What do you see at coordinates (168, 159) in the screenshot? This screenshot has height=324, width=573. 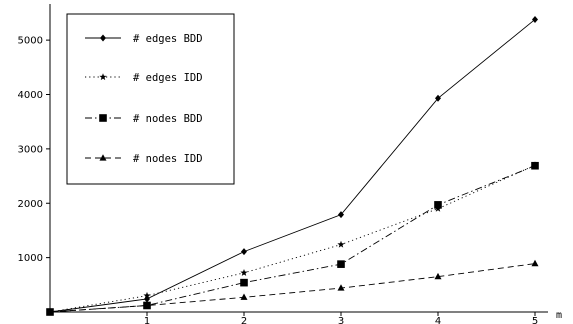 I see `legend-label: # nodes IDD` at bounding box center [168, 159].